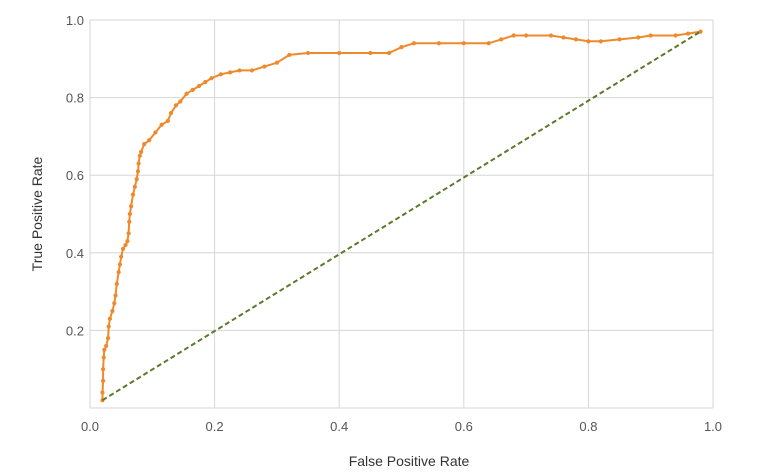 This screenshot has height=473, width=760. I want to click on y-axis-title: True Positive Rate, so click(37, 213).